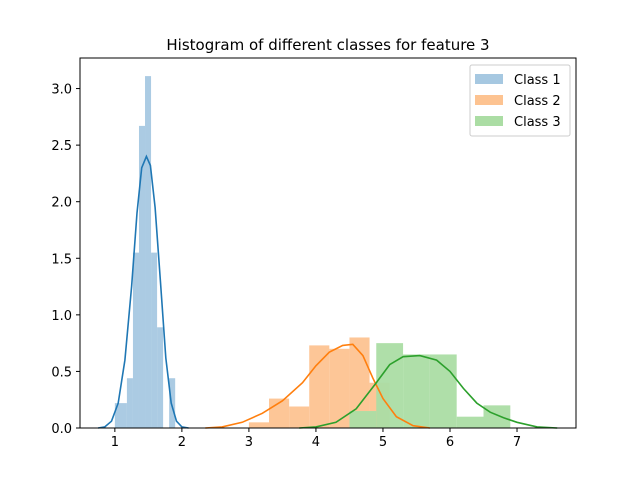  I want to click on y-tick-label: 0.5, so click(61, 372).